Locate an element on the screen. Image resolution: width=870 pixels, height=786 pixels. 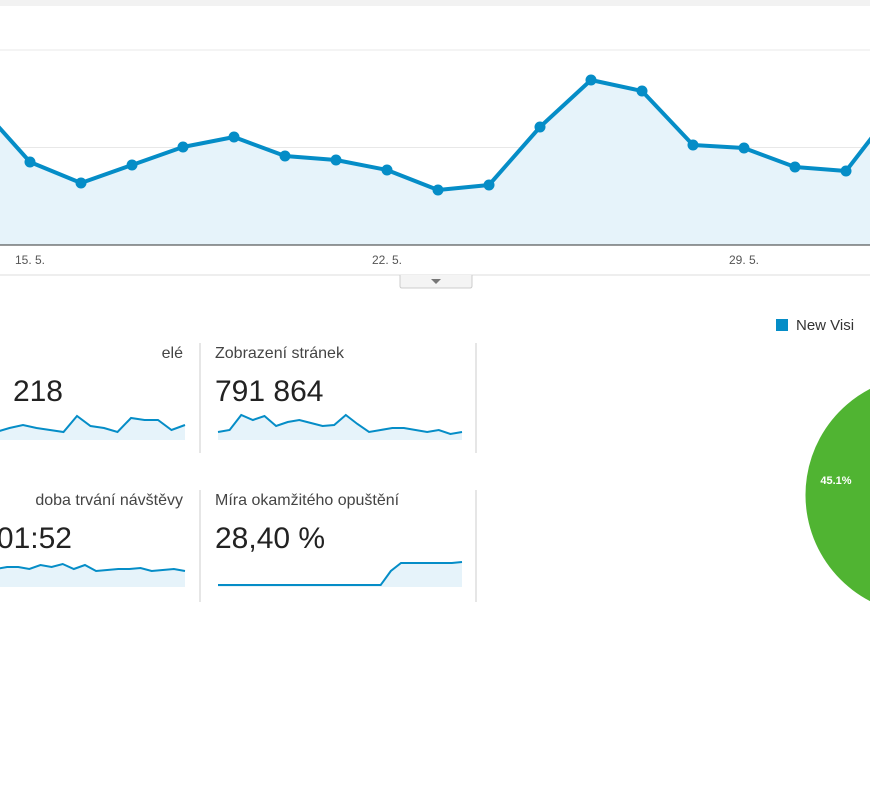
collapse-arrow is located at coordinates (436, 281).